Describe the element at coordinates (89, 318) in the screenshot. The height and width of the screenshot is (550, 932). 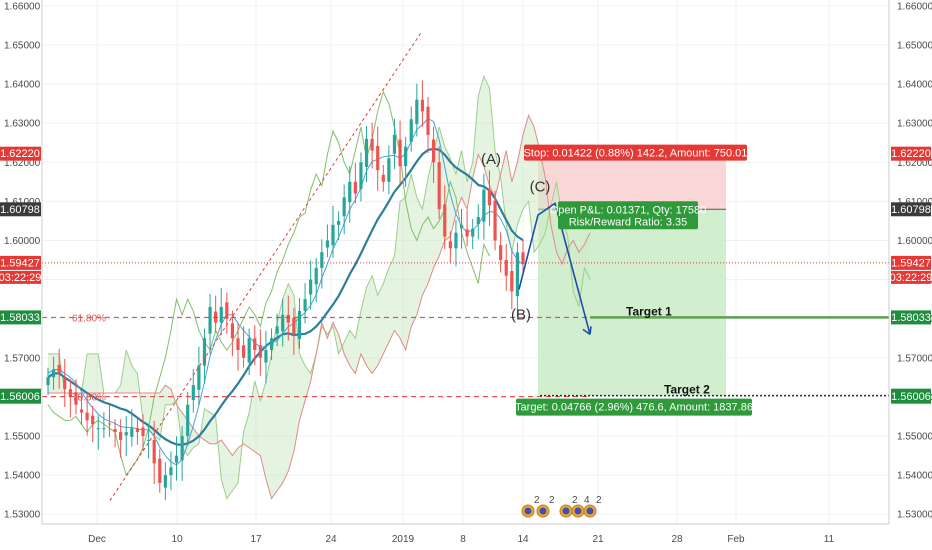
I see `fib-label: 61.80%` at that location.